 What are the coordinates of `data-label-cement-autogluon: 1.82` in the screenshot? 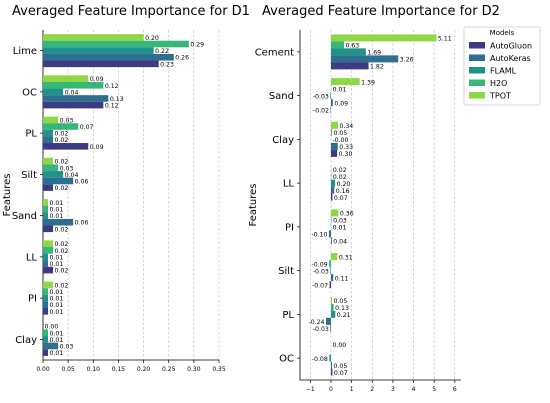 It's located at (377, 67).